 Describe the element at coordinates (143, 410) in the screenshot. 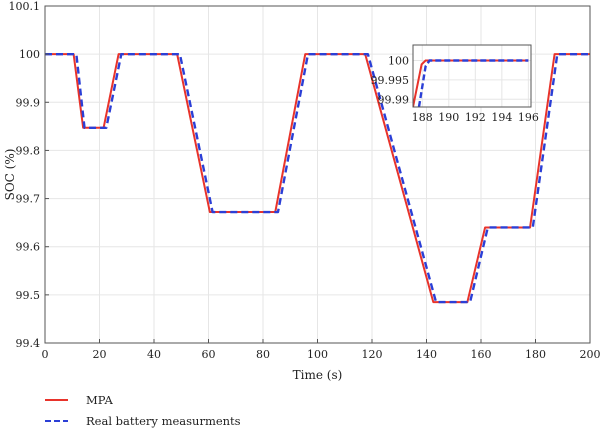

I see `legend: MPA Real battery measurments` at that location.